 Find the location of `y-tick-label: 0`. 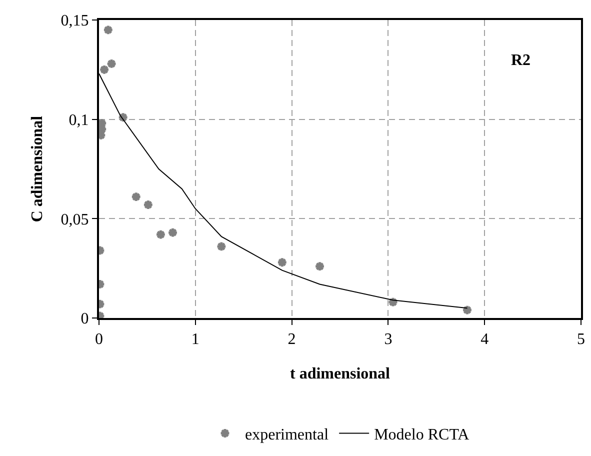

y-tick-label: 0 is located at coordinates (84, 319).